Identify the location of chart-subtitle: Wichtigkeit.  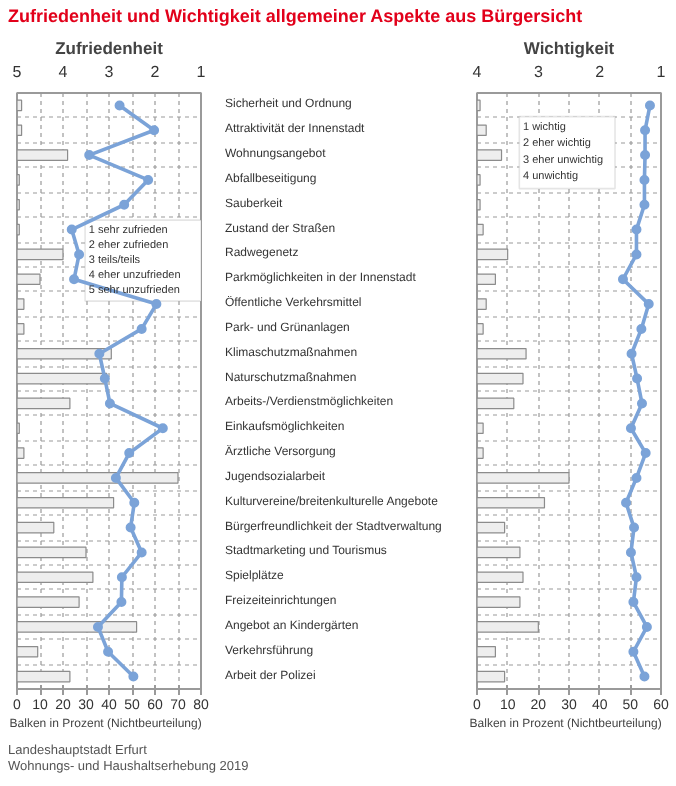
(569, 48).